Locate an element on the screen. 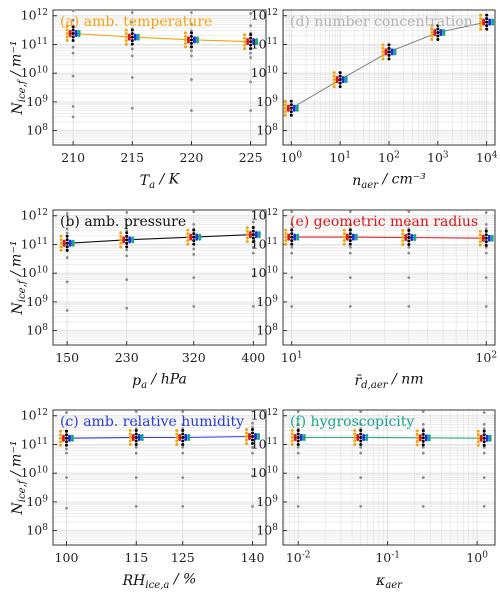 The height and width of the screenshot is (596, 500). x-tick-label: 140 is located at coordinates (253, 557).